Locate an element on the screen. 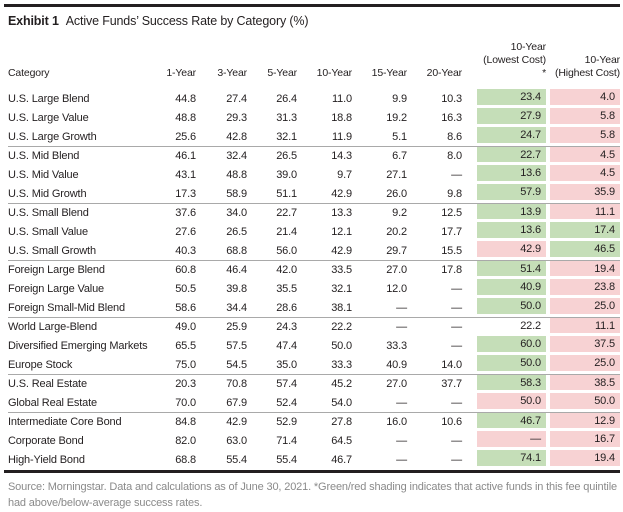 This screenshot has width=623, height=512. category-cell: Global Real Estate is located at coordinates (53, 402).